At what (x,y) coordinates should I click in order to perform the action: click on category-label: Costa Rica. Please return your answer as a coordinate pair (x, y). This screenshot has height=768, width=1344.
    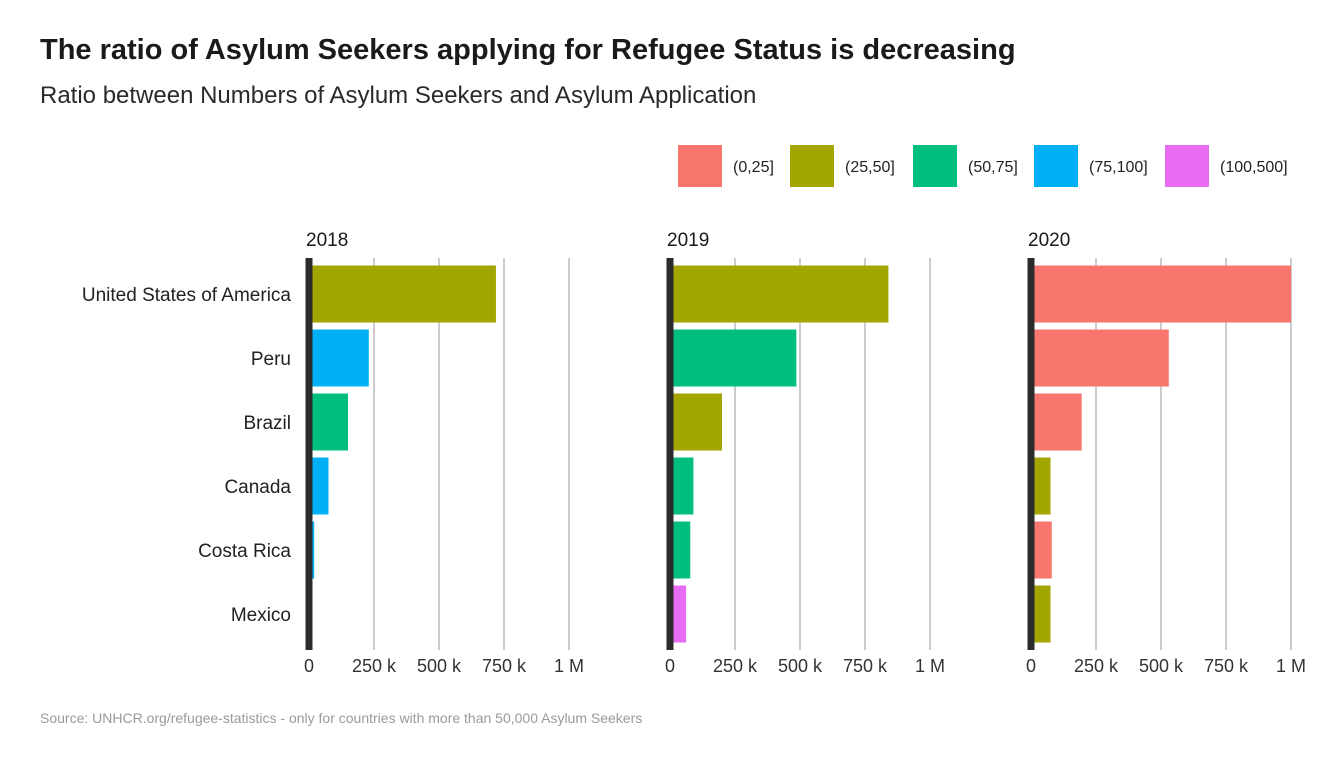
    Looking at the image, I should click on (244, 551).